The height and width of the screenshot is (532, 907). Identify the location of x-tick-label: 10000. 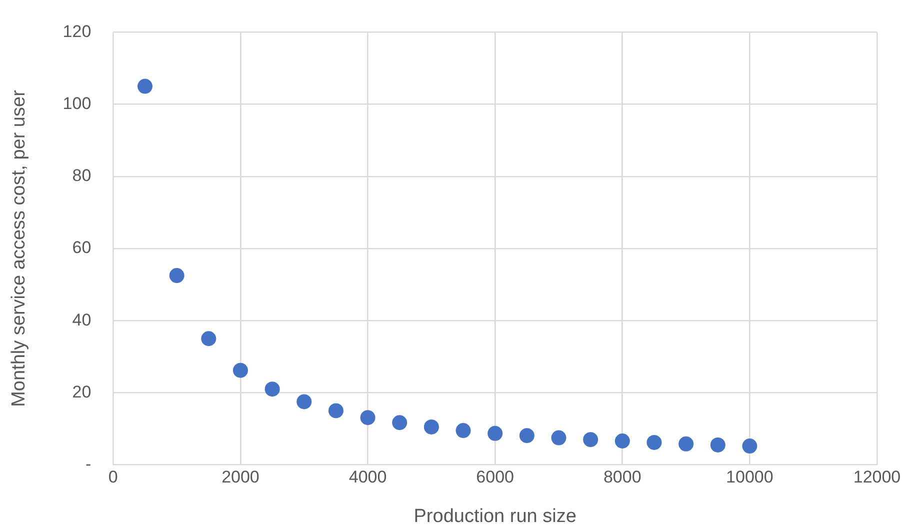
(750, 477).